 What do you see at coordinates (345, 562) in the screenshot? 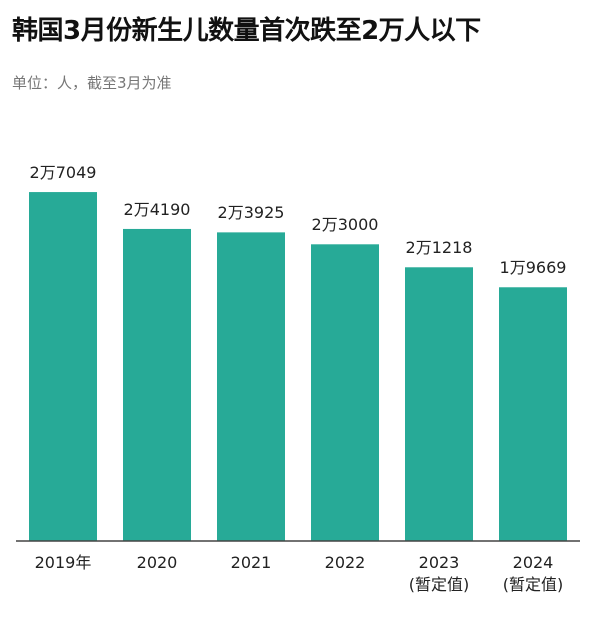
I see `x-tick-label: 2022` at bounding box center [345, 562].